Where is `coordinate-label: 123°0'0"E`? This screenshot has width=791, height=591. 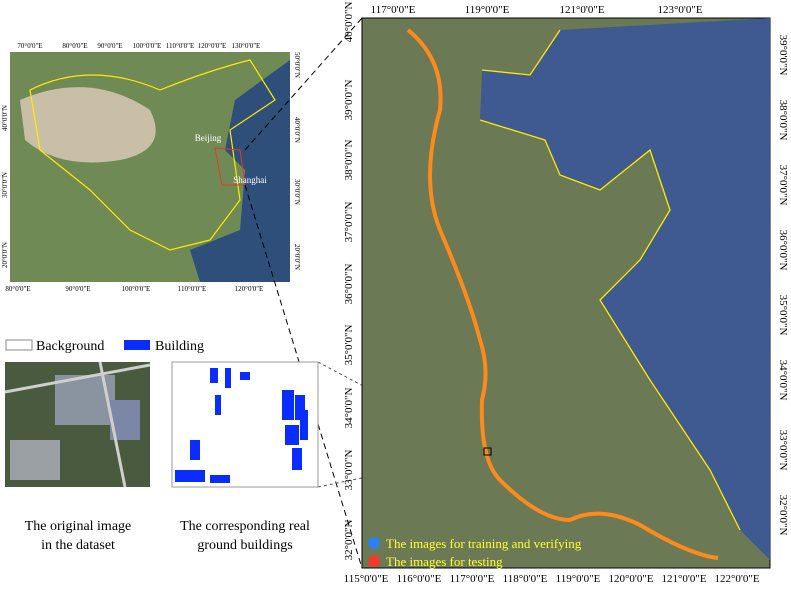 coordinate-label: 123°0'0"E is located at coordinates (679, 10).